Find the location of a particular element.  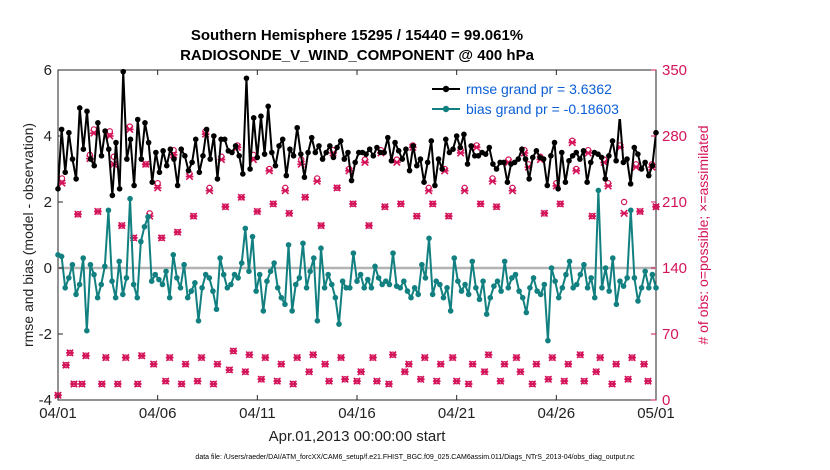

y-tick-label-left: 4 is located at coordinates (48, 136).